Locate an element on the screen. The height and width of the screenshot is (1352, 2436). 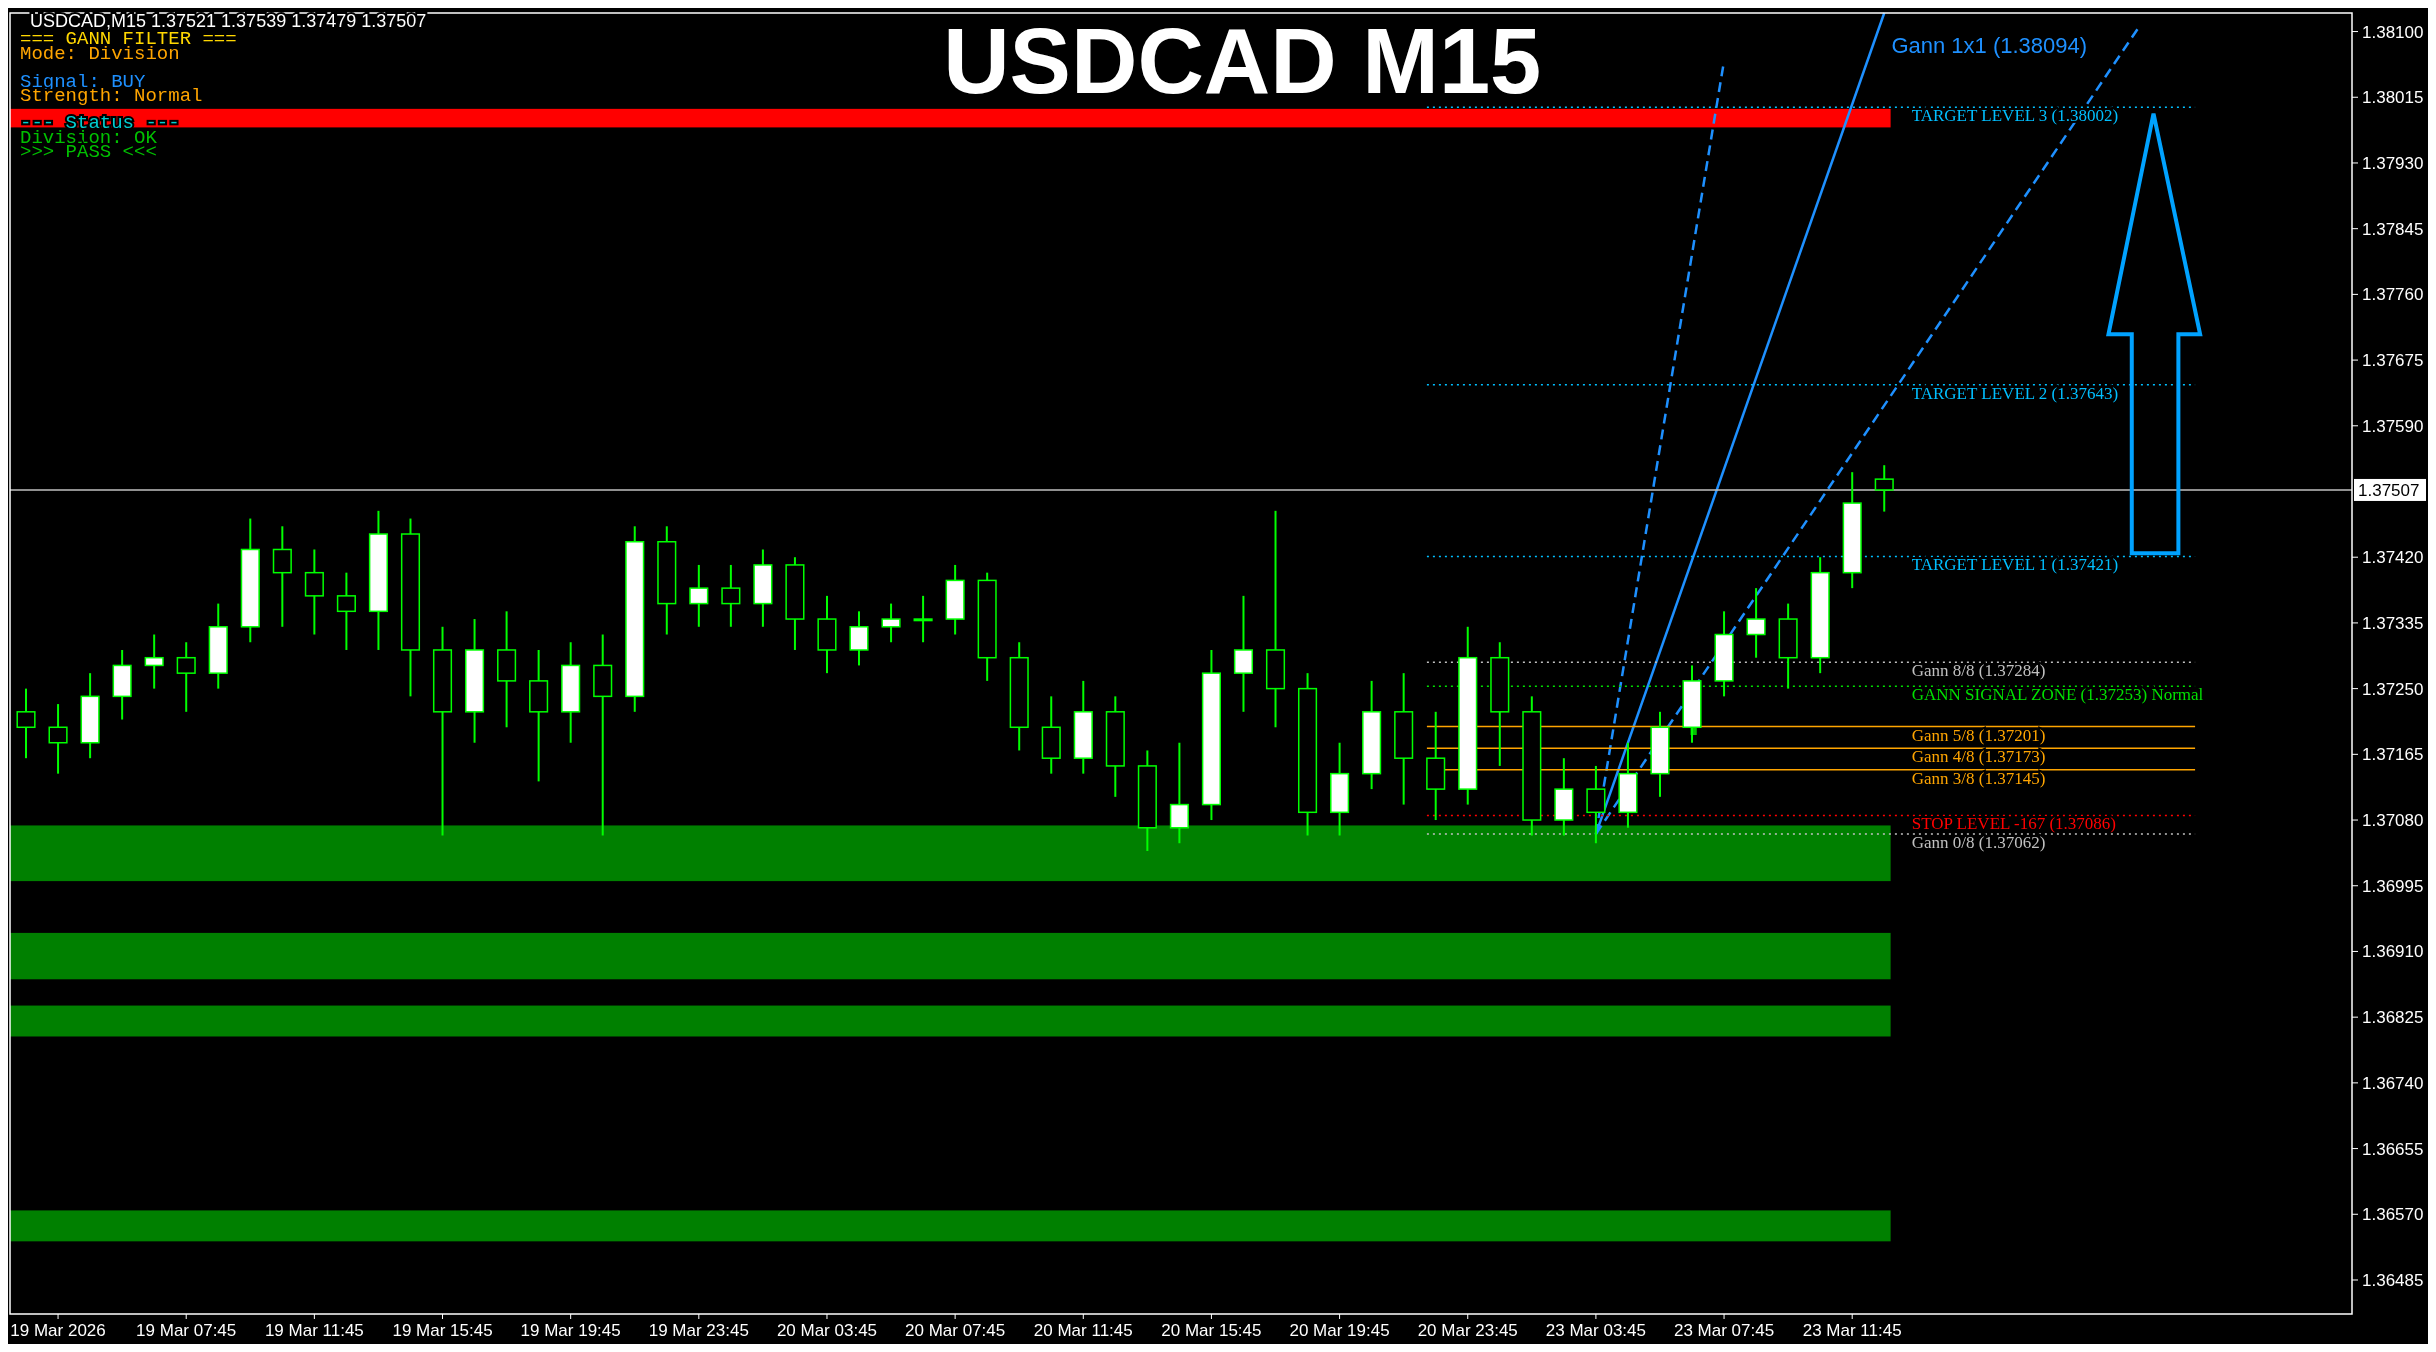
y-tick-label: 1.36910 is located at coordinates (2393, 952).